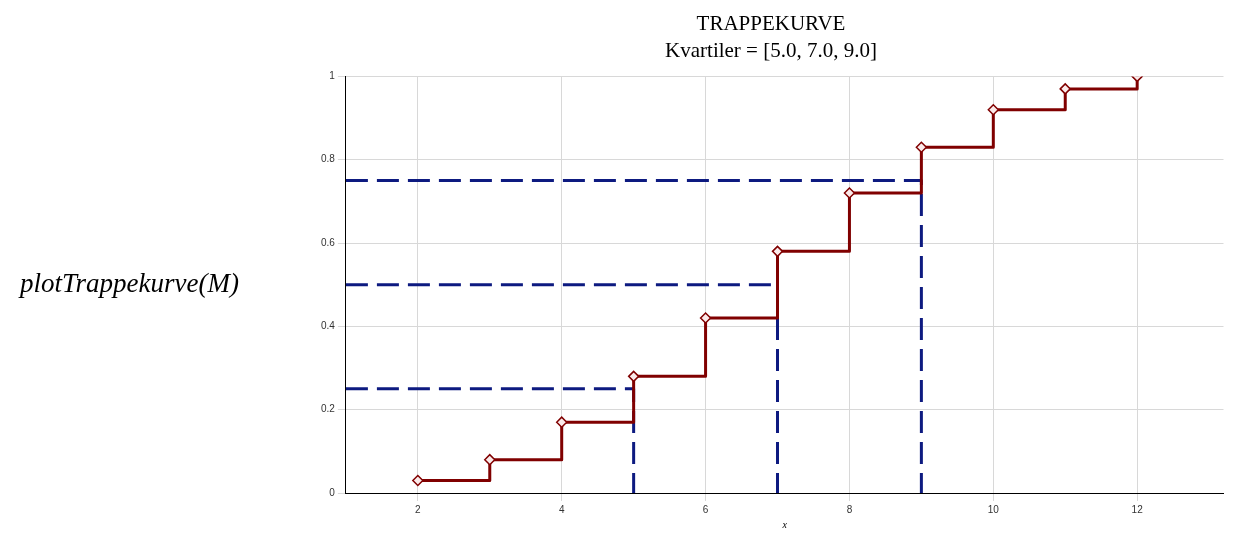 Image resolution: width=1238 pixels, height=539 pixels. Describe the element at coordinates (332, 76) in the screenshot. I see `y-tick-label: 1` at that location.